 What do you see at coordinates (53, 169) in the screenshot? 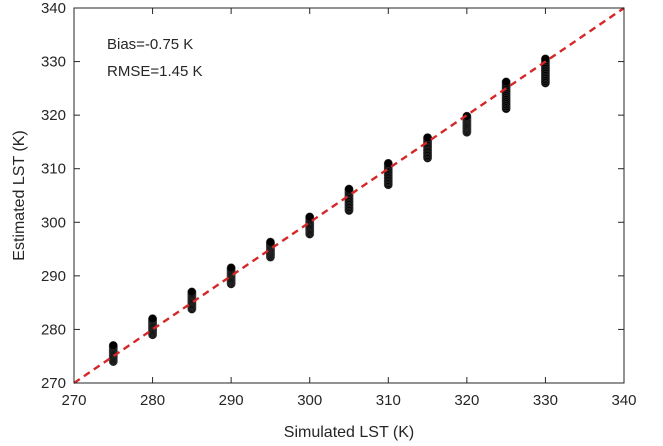
I see `y-tick-label: 310` at bounding box center [53, 169].